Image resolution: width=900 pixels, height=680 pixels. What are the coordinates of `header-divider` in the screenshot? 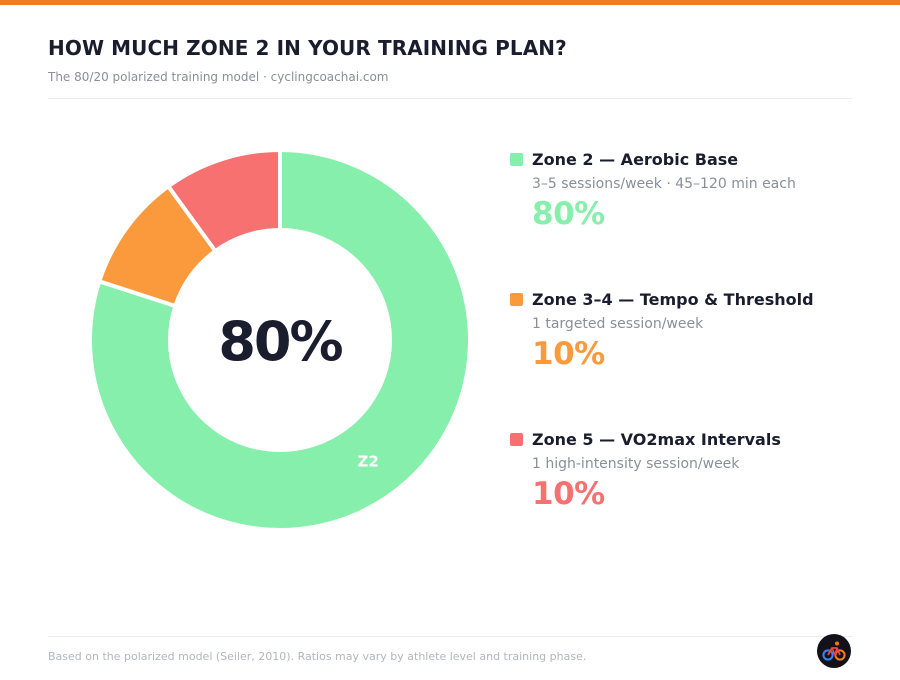 It's located at (450, 98).